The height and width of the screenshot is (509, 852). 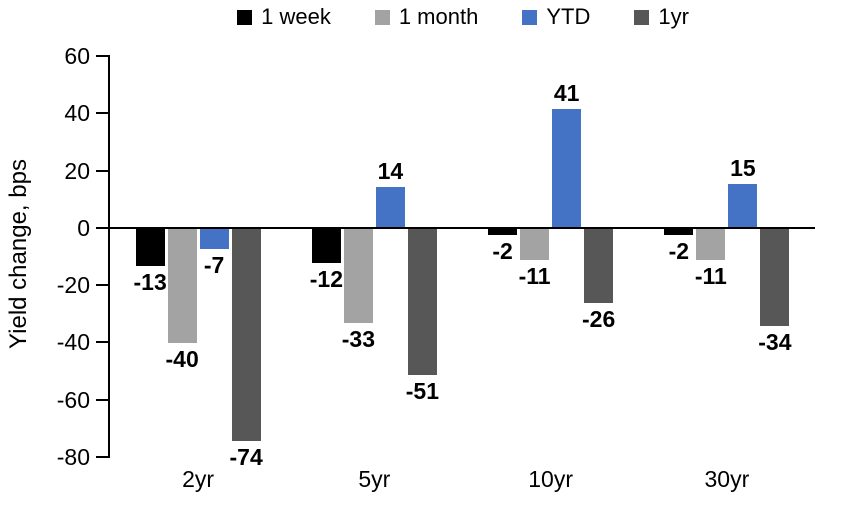 What do you see at coordinates (326, 246) in the screenshot?
I see `bar-1-week-5yr` at bounding box center [326, 246].